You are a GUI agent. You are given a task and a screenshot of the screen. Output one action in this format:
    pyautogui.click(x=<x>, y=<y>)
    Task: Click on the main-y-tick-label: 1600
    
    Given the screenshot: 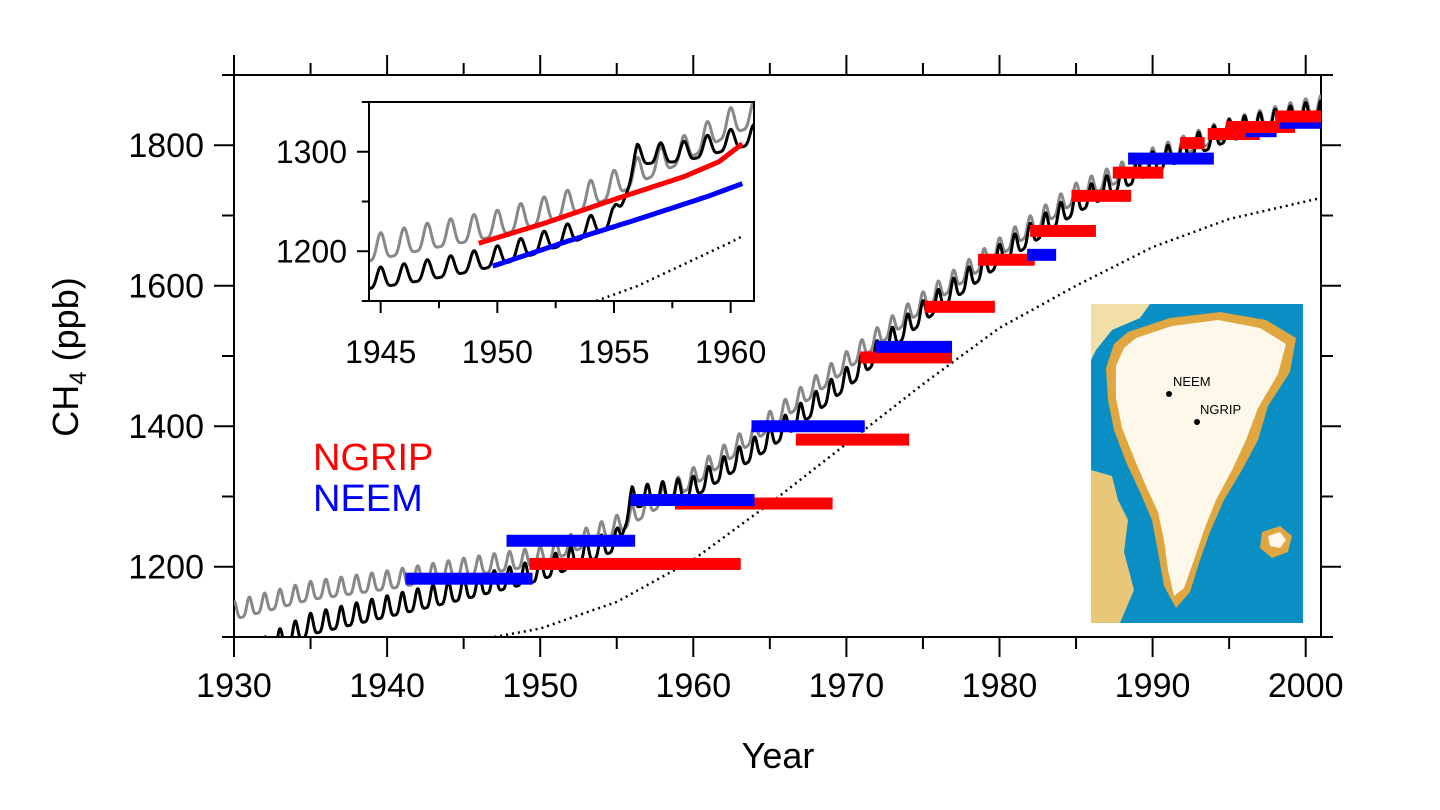 What is the action you would take?
    pyautogui.click(x=166, y=287)
    